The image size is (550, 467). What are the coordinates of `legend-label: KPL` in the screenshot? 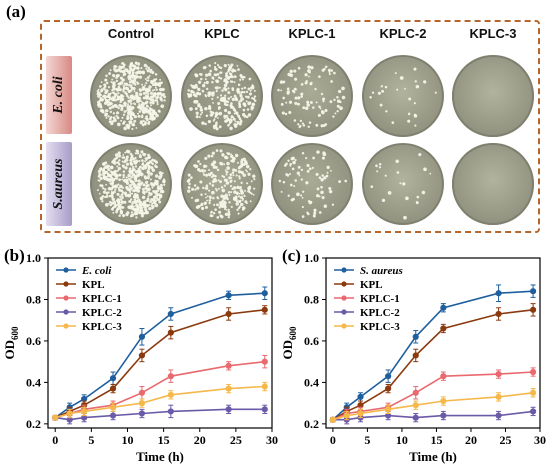 It's located at (371, 285).